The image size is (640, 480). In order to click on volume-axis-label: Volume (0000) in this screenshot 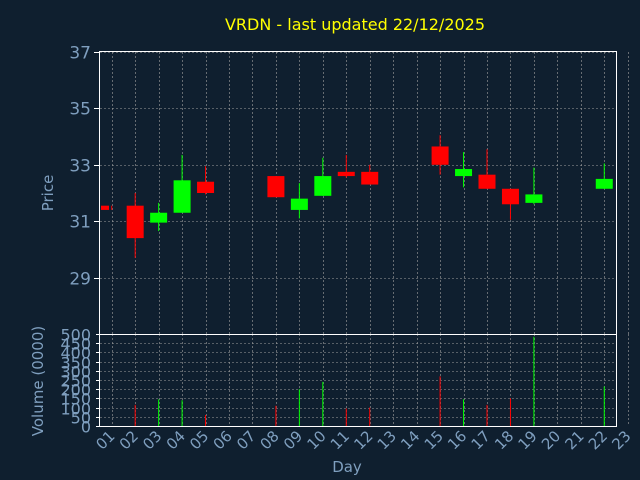, I will do `click(38, 381)`.